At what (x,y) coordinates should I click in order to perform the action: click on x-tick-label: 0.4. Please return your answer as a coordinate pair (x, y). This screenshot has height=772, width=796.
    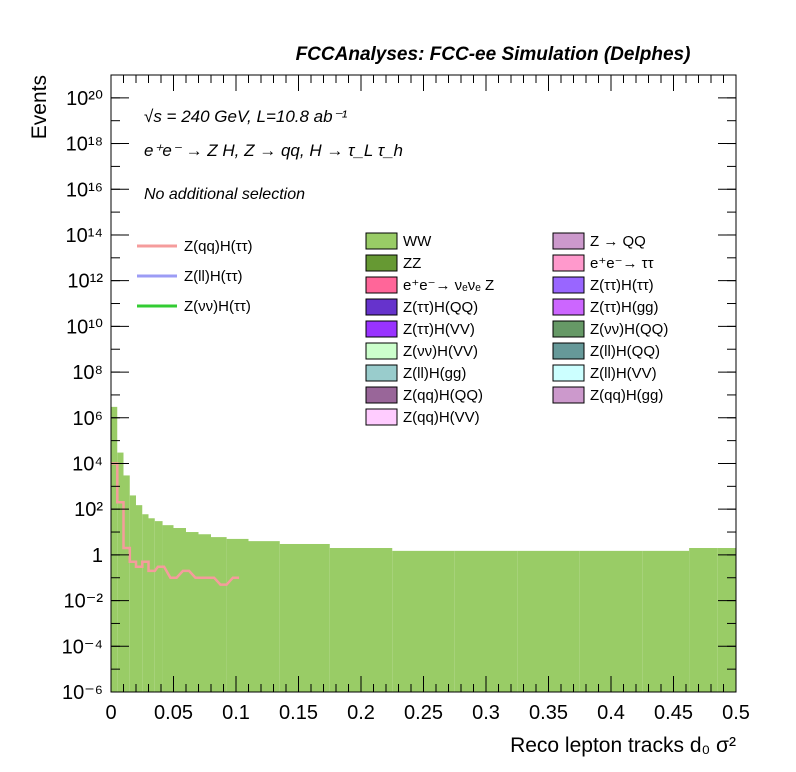
    Looking at the image, I should click on (611, 713).